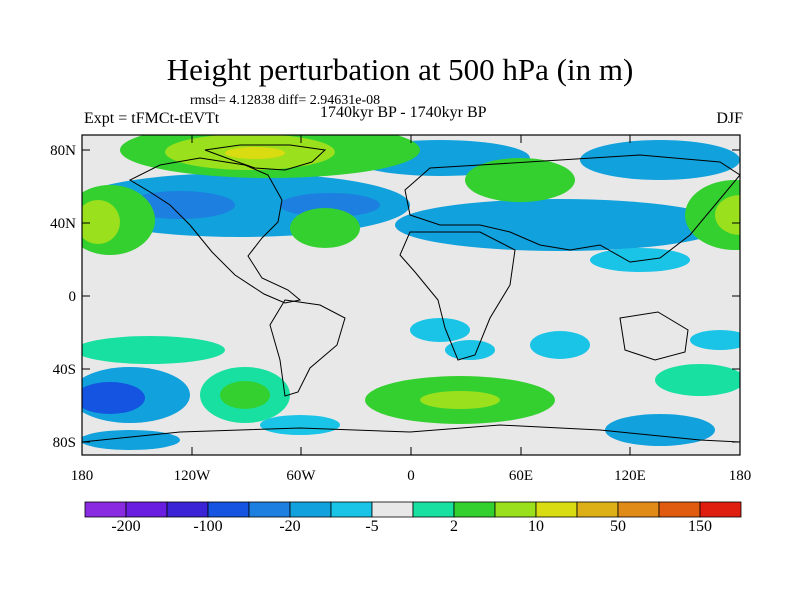  Describe the element at coordinates (301, 476) in the screenshot. I see `lon-tick-label: 60W` at that location.